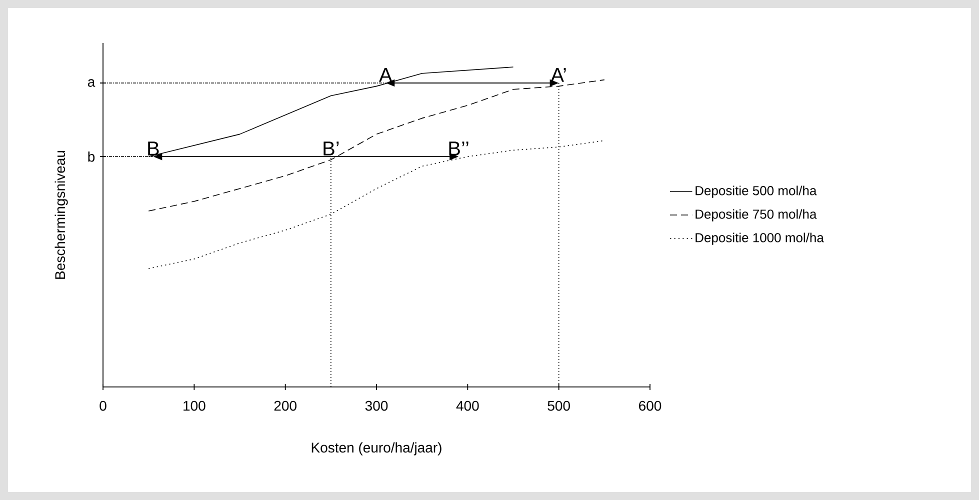 This screenshot has height=500, width=979. Describe the element at coordinates (385, 75) in the screenshot. I see `annotation: A` at that location.